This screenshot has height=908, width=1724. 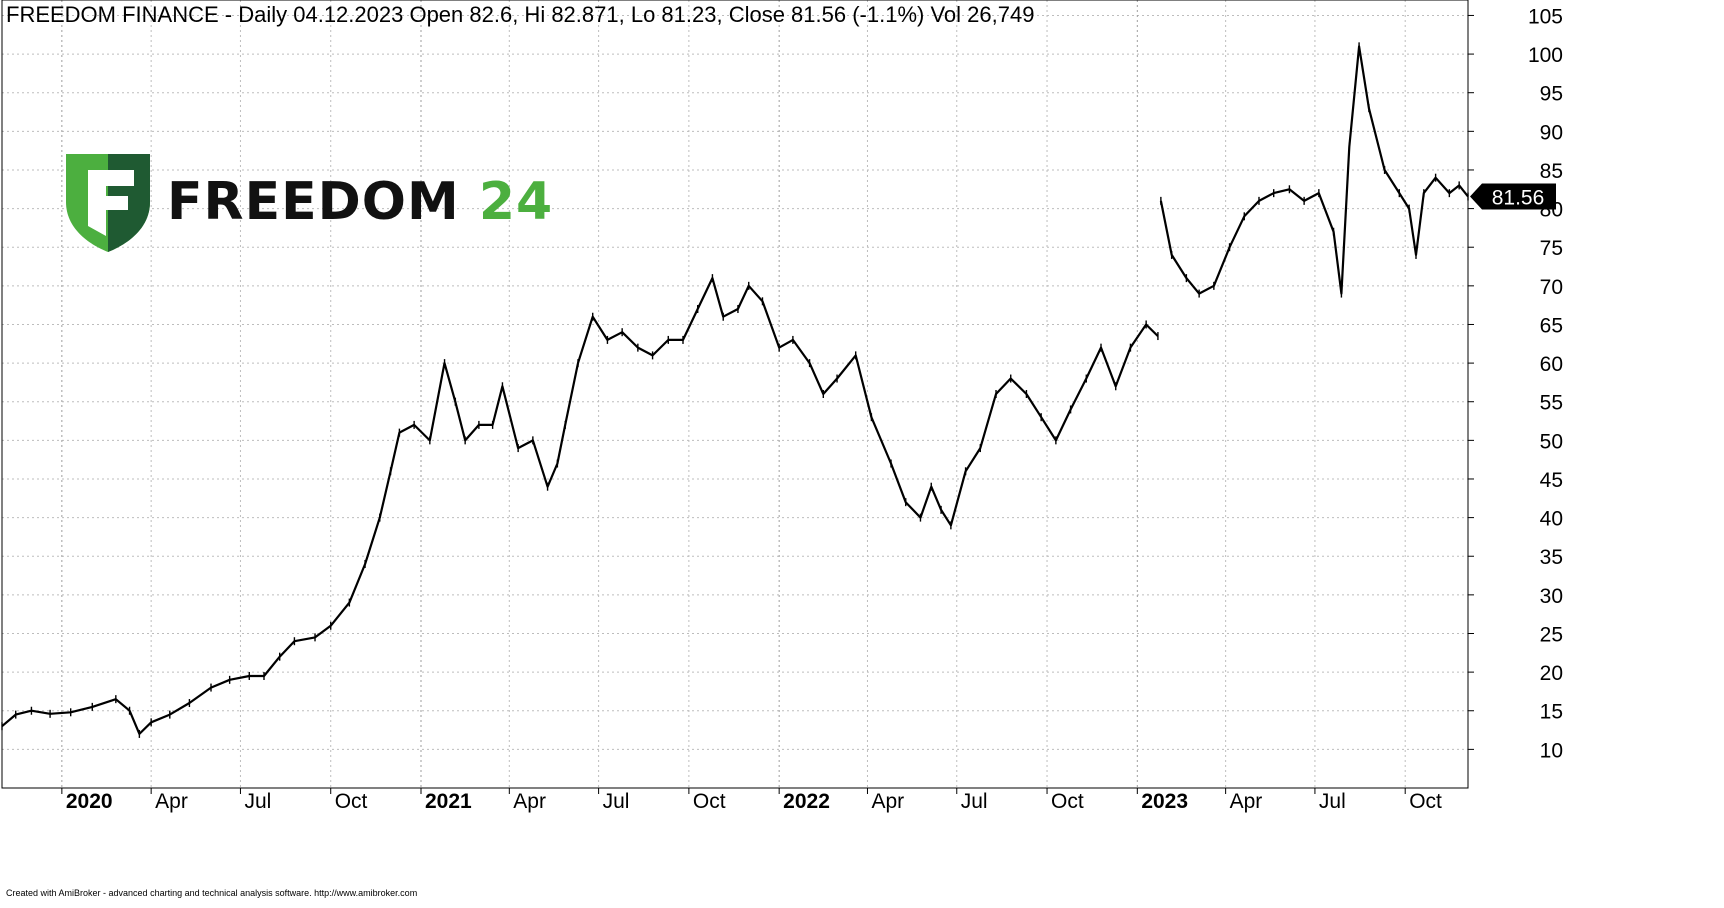 I want to click on last-price-tag, so click(x=1513, y=196).